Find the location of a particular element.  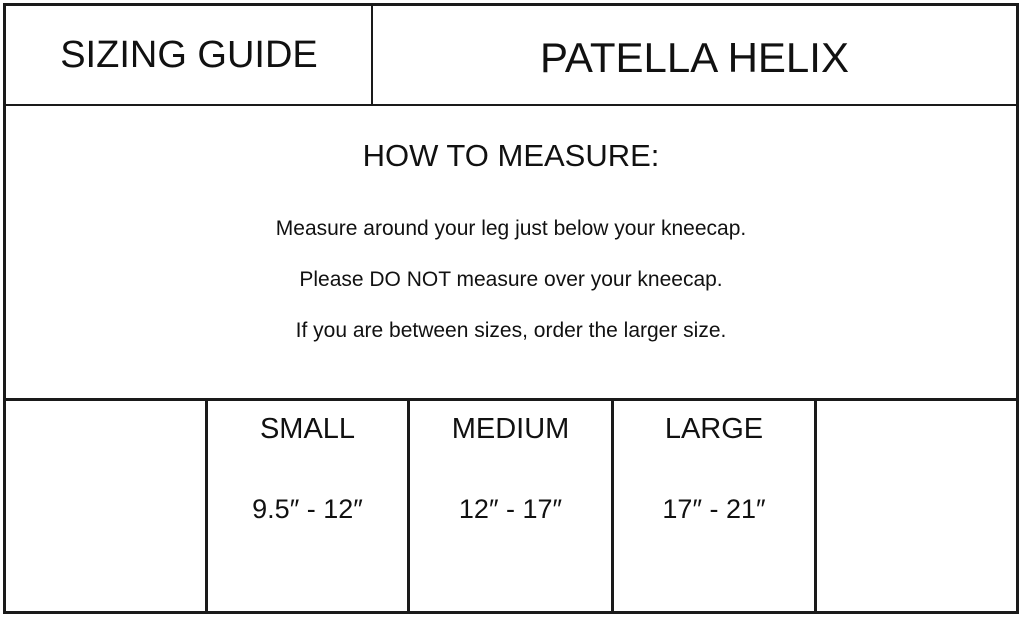

size-row-divider is located at coordinates (511, 399).